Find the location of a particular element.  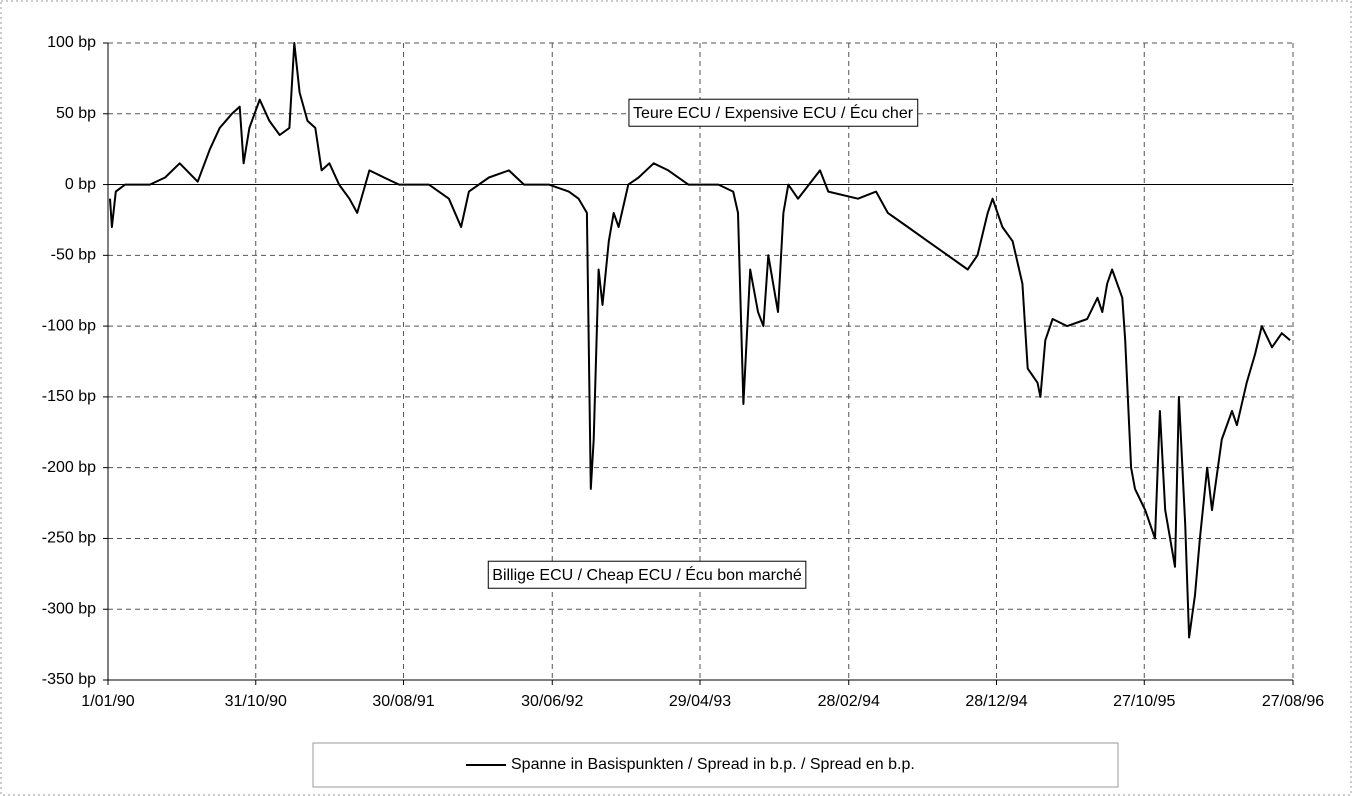

x-tick-label: 28/12/94 is located at coordinates (996, 701).